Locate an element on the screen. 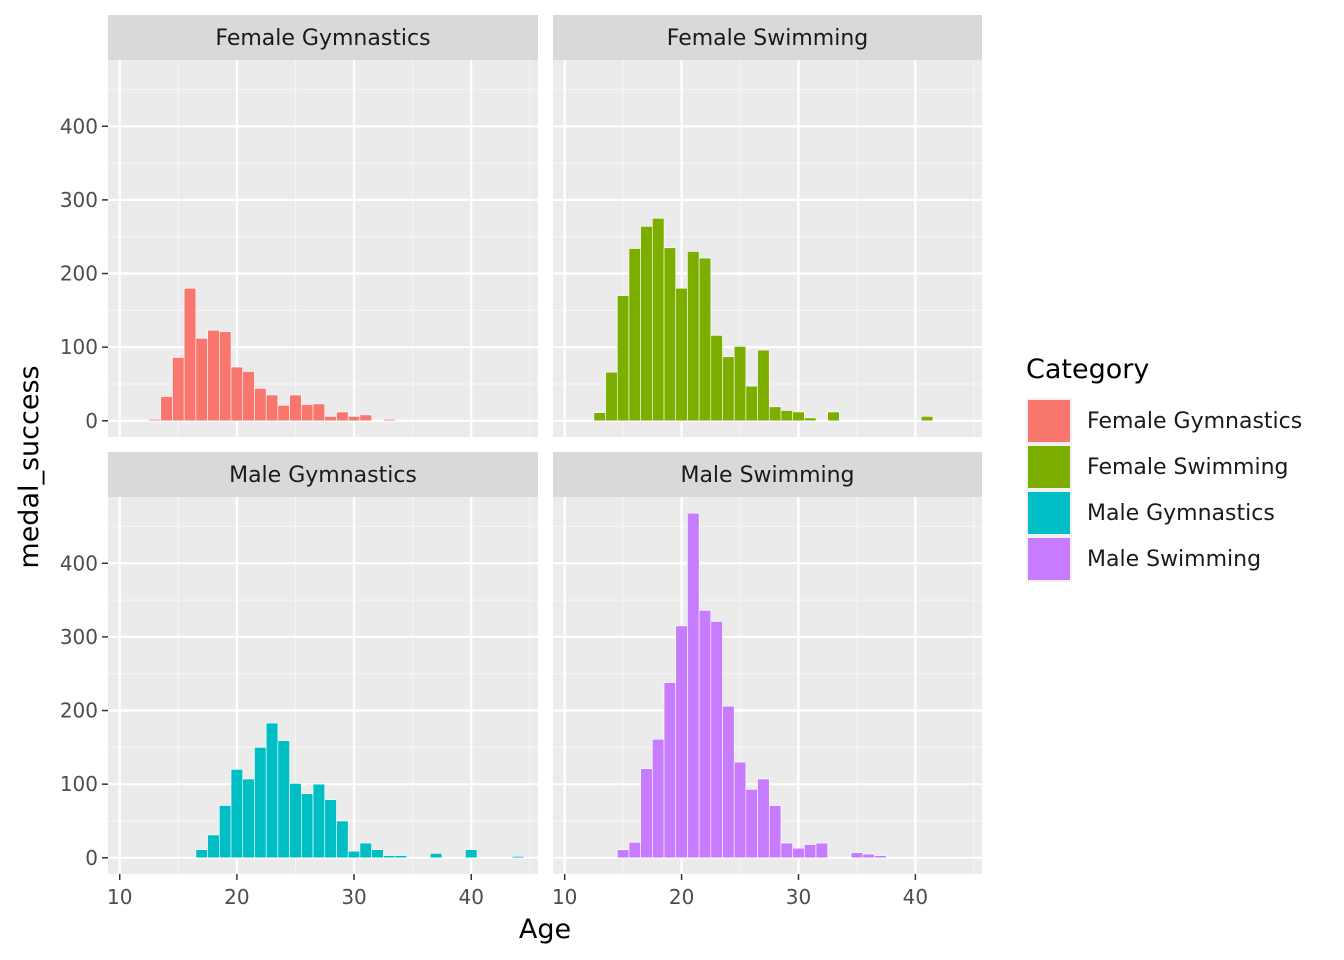 The width and height of the screenshot is (1344, 960). facet-panel: Female Swimming is located at coordinates (767, 226).